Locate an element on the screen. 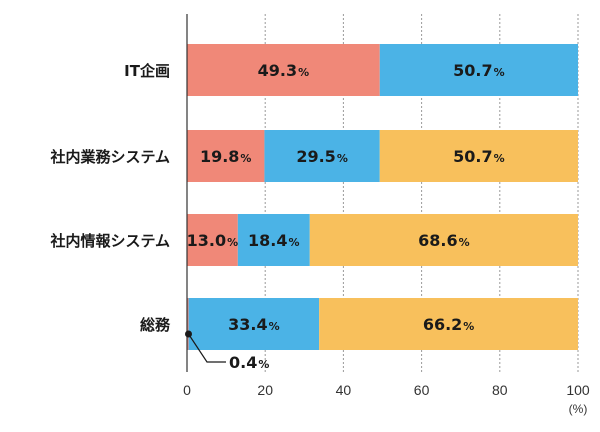  value-label-0-1: 50.7% is located at coordinates (479, 70).